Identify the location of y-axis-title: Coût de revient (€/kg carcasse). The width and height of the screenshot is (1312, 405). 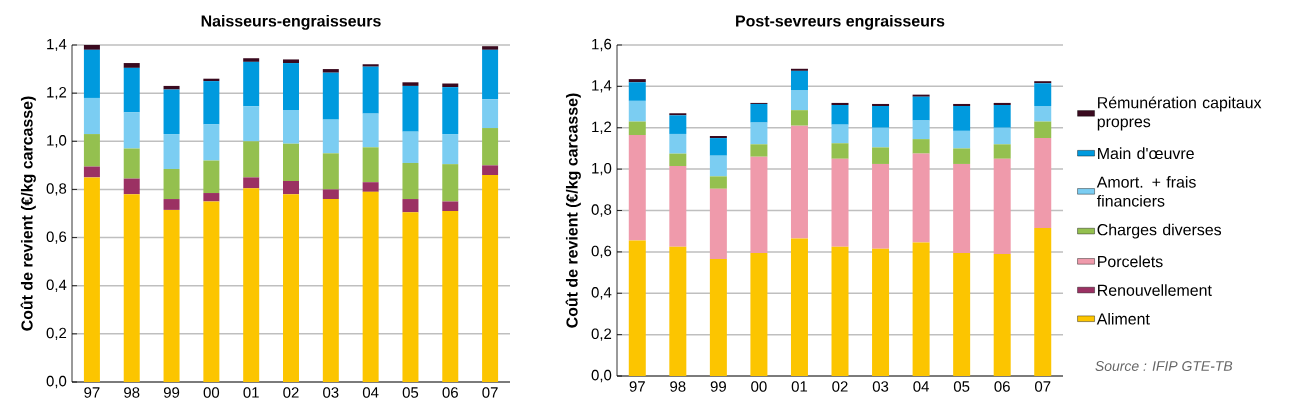
(573, 210).